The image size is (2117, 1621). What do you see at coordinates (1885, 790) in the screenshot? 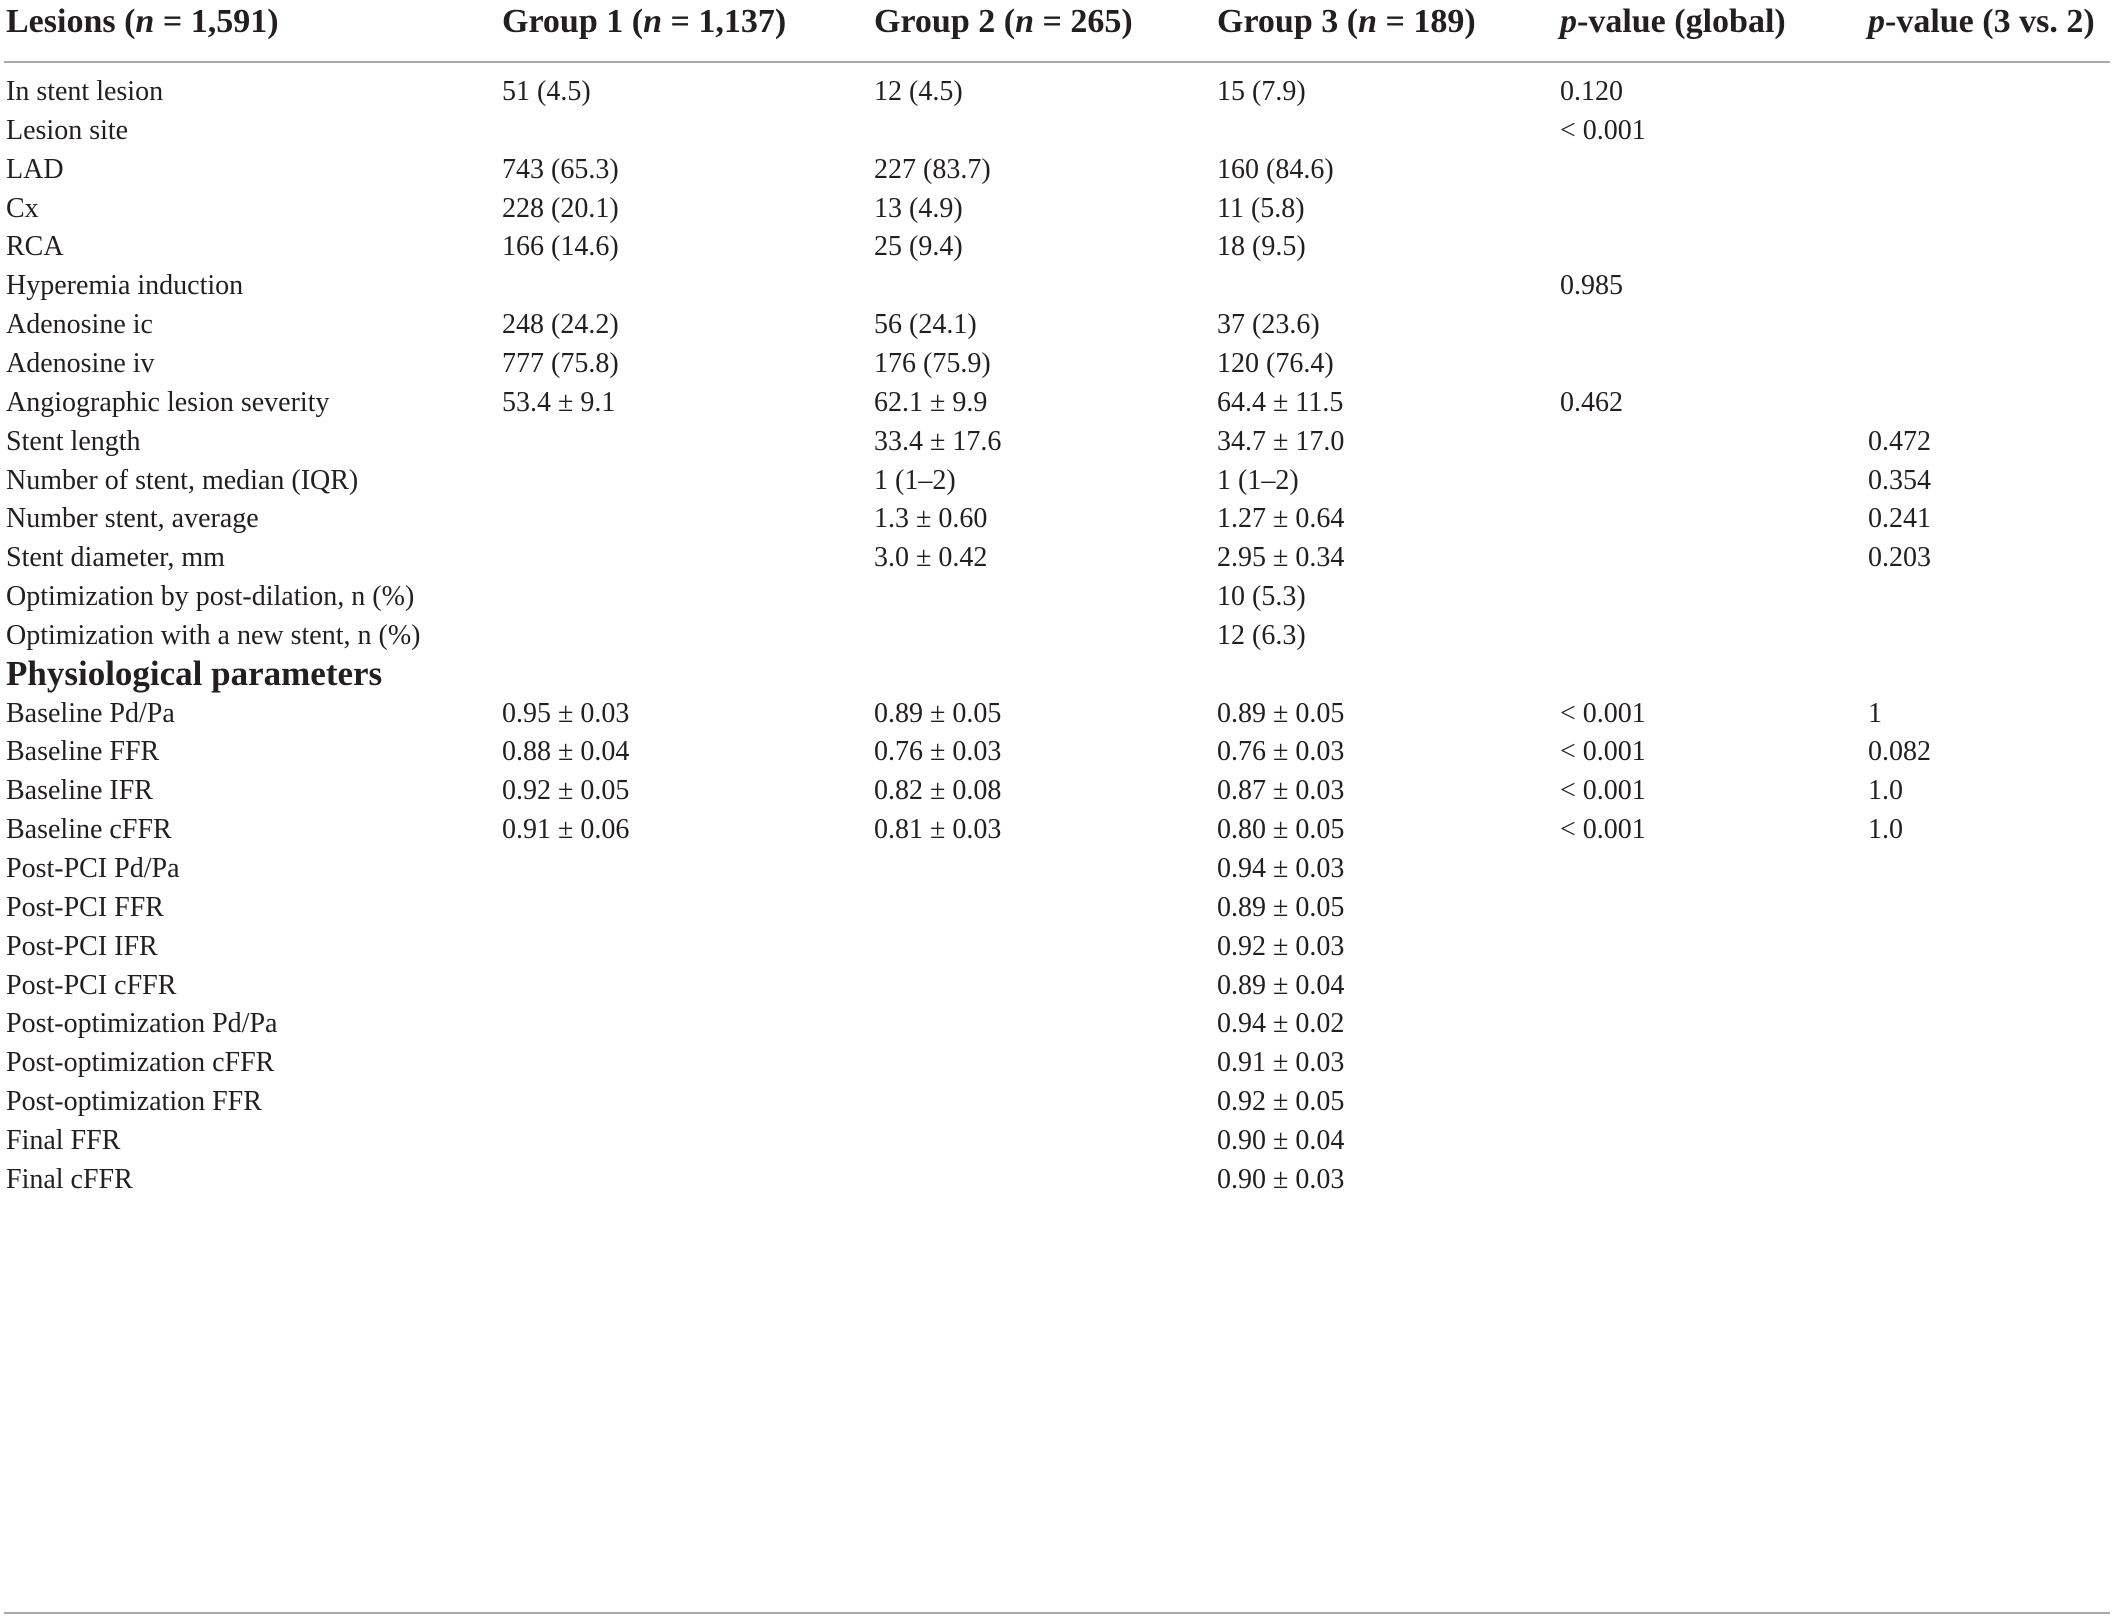
I see `cell-p-value-3-vs-2: 1.0` at bounding box center [1885, 790].